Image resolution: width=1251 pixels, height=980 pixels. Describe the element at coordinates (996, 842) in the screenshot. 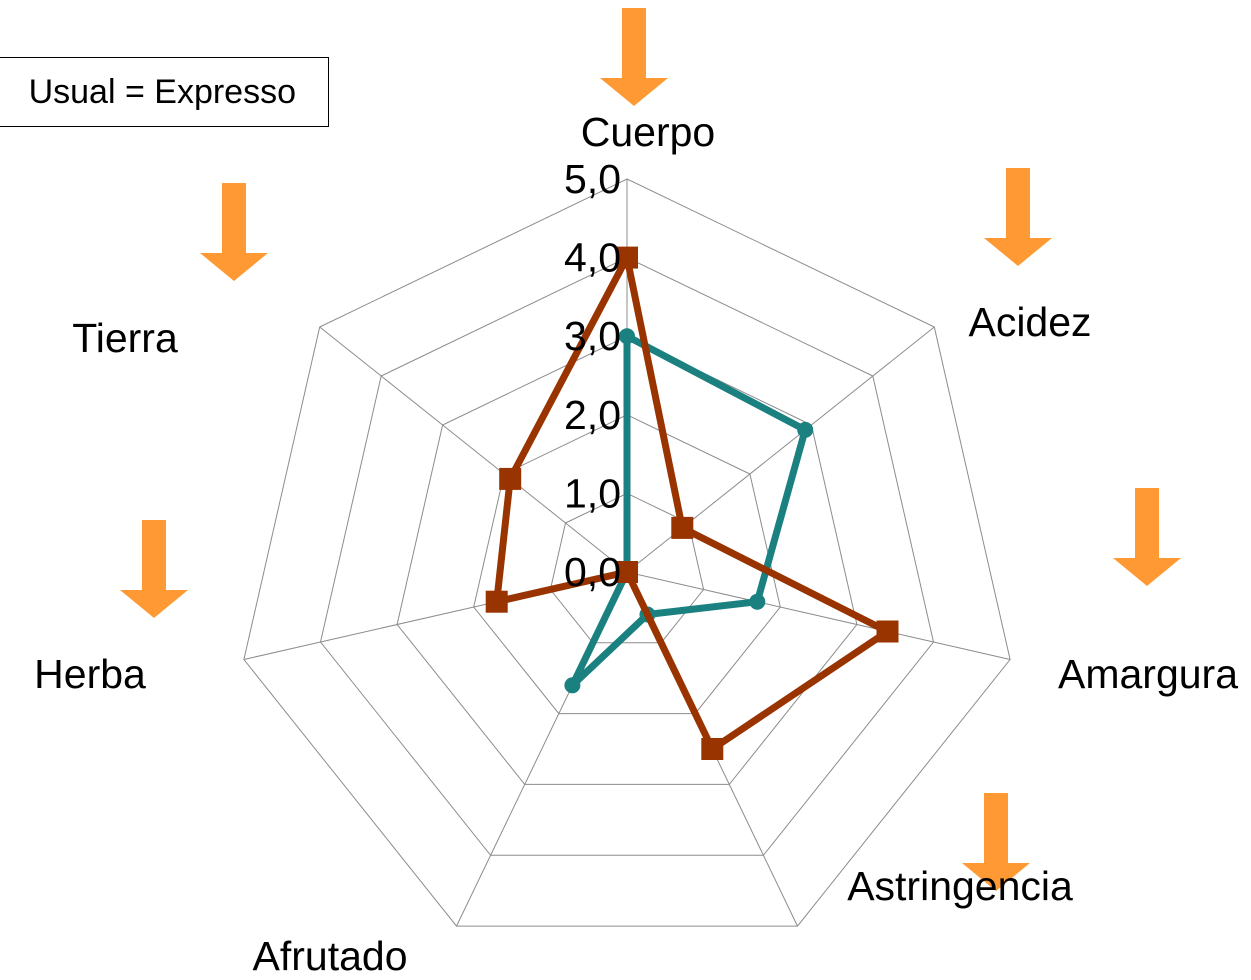

I see `down-arrow-icon-astringencia` at that location.